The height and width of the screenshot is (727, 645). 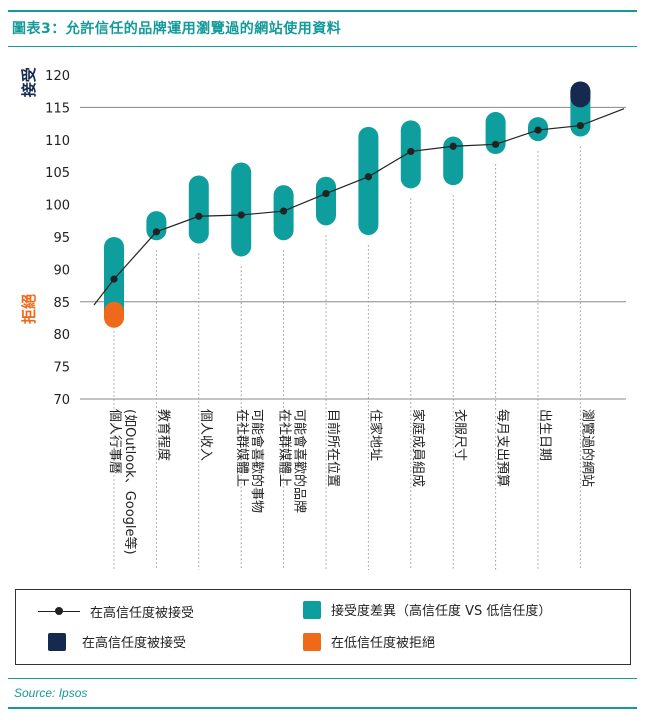 What do you see at coordinates (57, 206) in the screenshot?
I see `y-tick-label: 100` at bounding box center [57, 206].